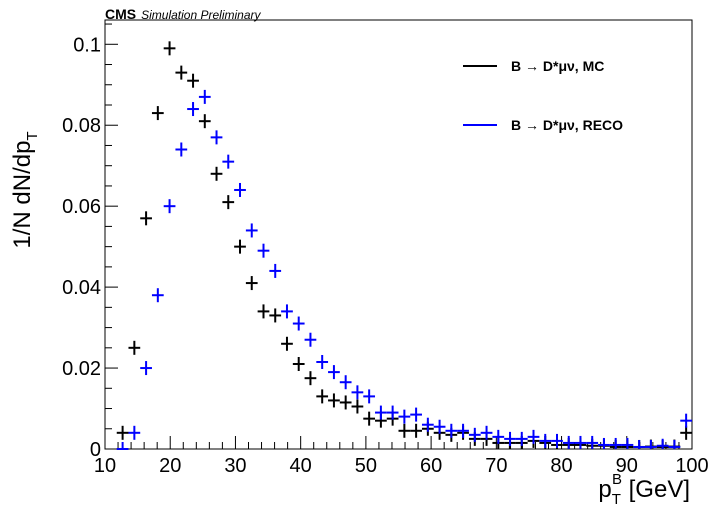 The height and width of the screenshot is (521, 710). What do you see at coordinates (656, 489) in the screenshot?
I see `x-axis-title-unit: [GeV]` at bounding box center [656, 489].